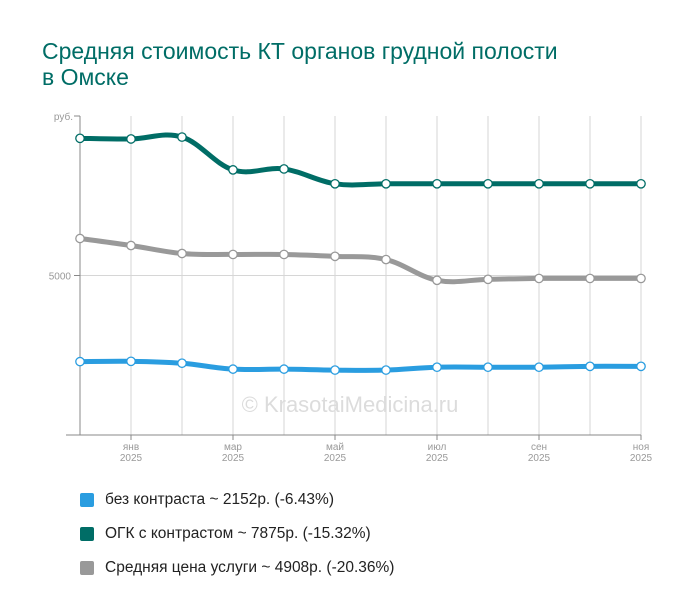 Image resolution: width=700 pixels, height=612 pixels. I want to click on legend-label: без контраста ~ 2152р. (-6.43%), so click(219, 499).